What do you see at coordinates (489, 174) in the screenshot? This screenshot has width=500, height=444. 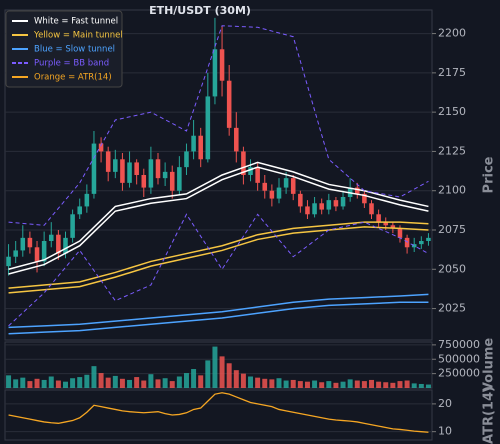 I see `y-axis-label: Price` at bounding box center [489, 174].